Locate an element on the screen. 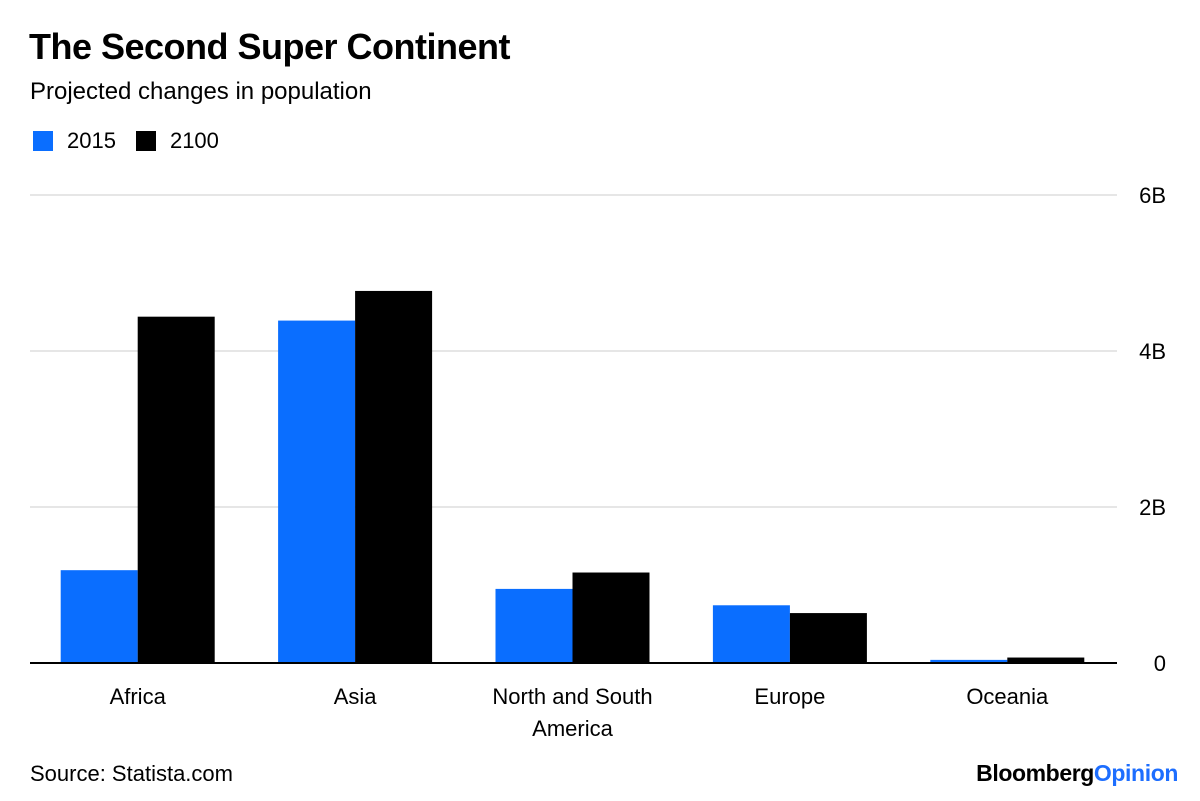 This screenshot has height=801, width=1200. brand-logo: BloombergOpinion is located at coordinates (1077, 773).